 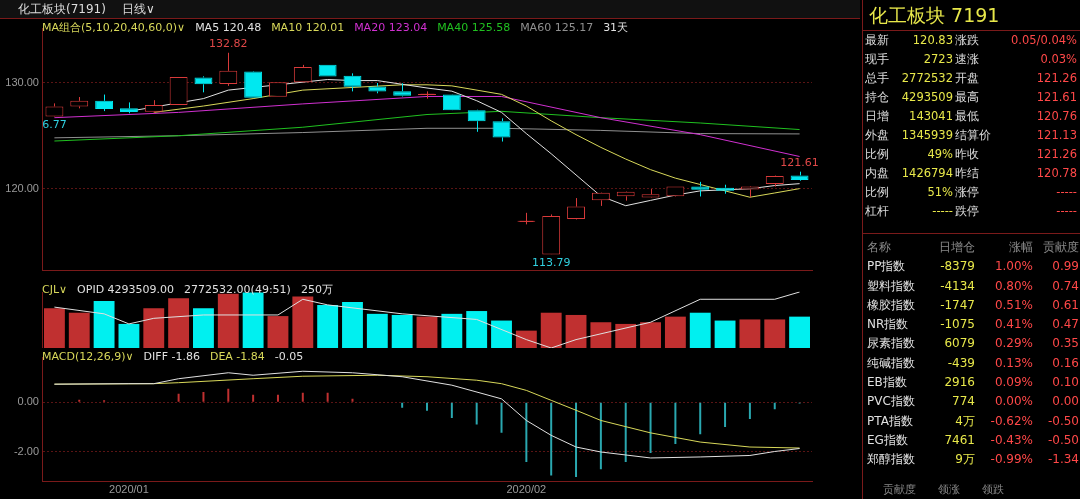 I want to click on annotation: -0.05, so click(x=289, y=356).